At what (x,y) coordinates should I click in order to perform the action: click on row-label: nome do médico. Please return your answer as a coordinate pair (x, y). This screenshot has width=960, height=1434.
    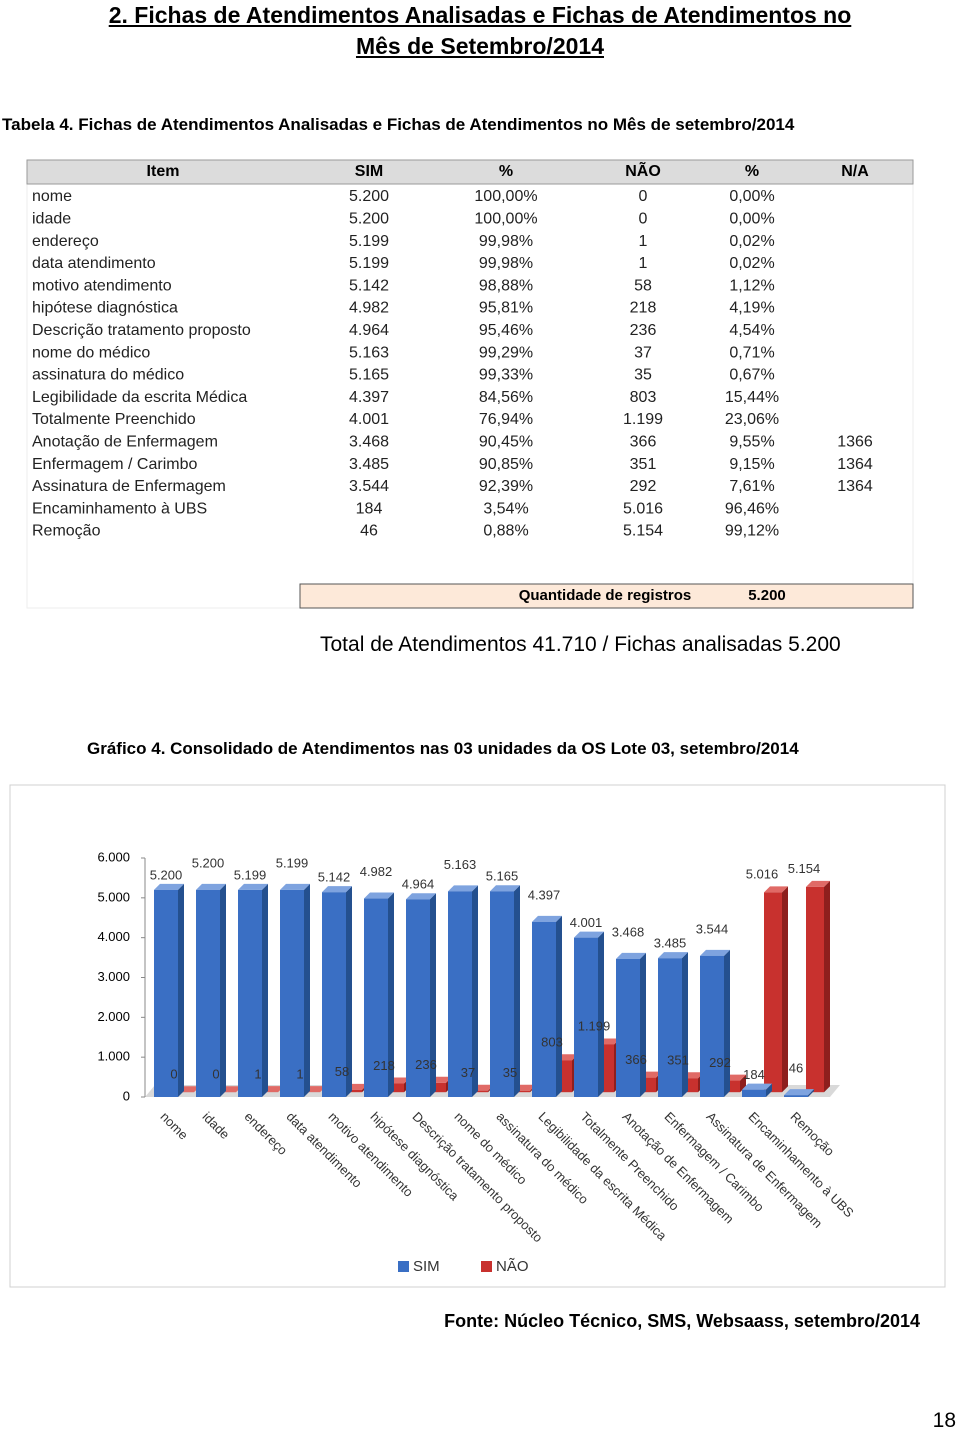
    Looking at the image, I should click on (91, 352).